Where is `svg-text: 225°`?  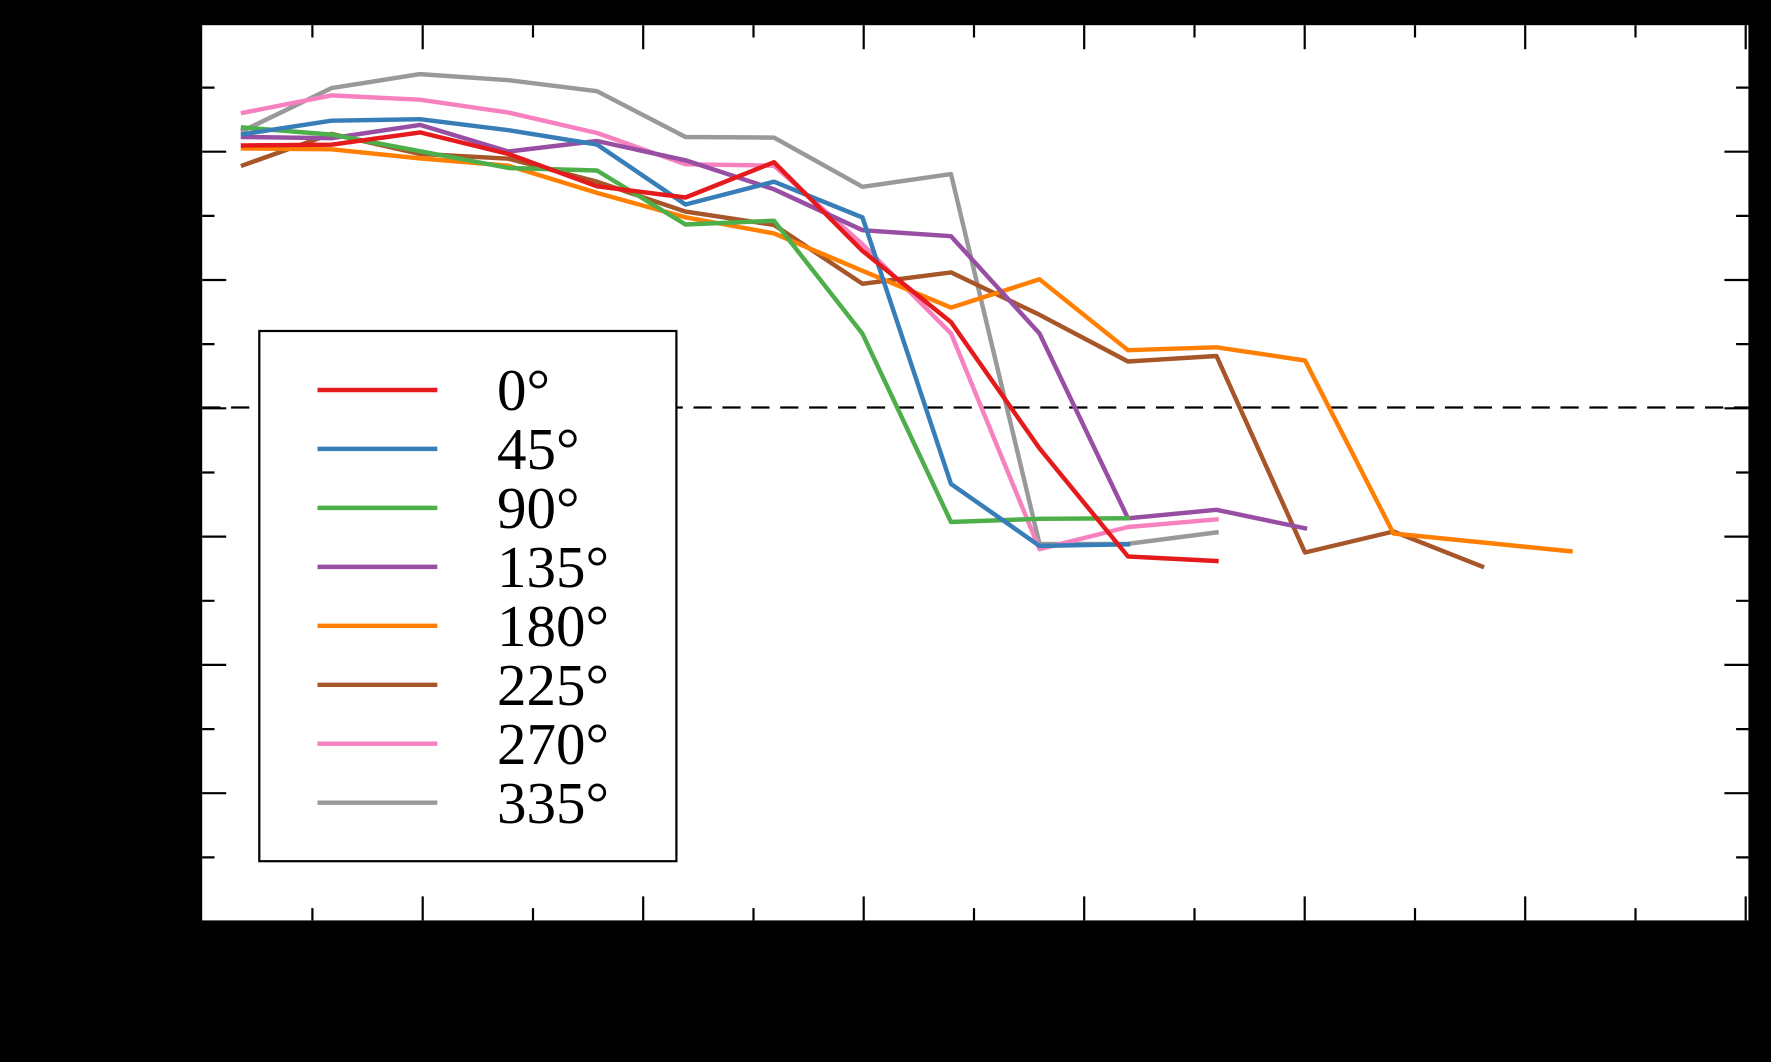 svg-text: 225° is located at coordinates (553, 685).